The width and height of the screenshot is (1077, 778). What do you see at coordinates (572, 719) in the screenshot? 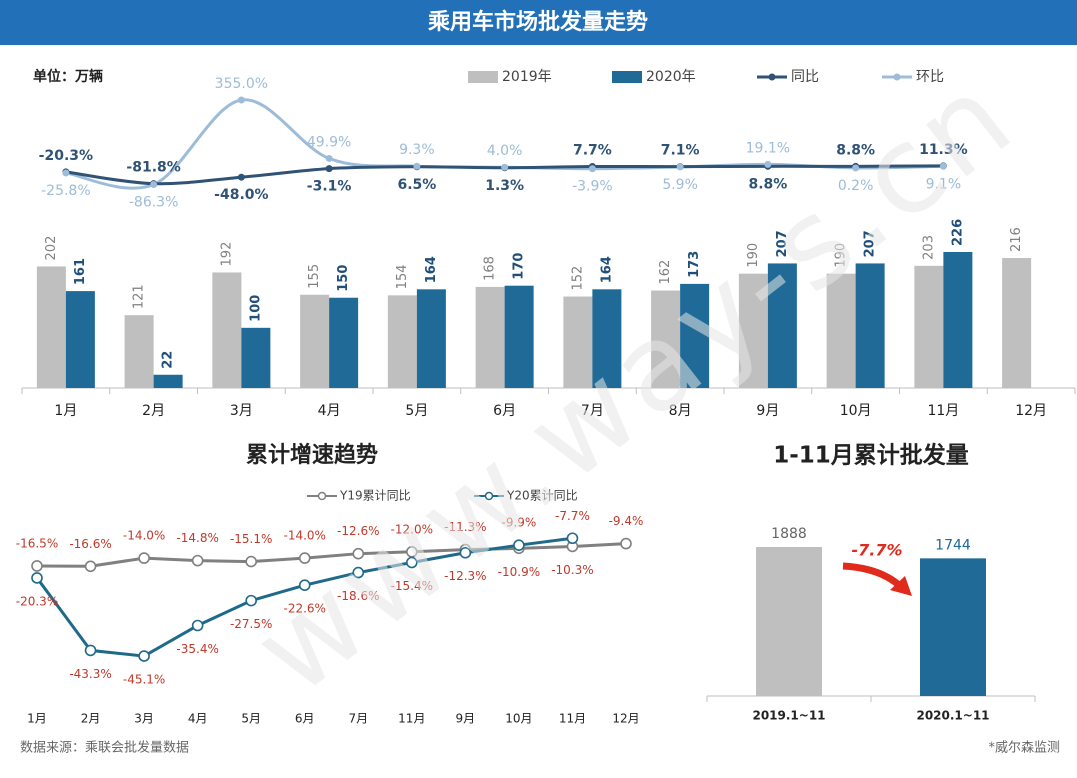
I see `x-tick-label: 11月` at bounding box center [572, 719].